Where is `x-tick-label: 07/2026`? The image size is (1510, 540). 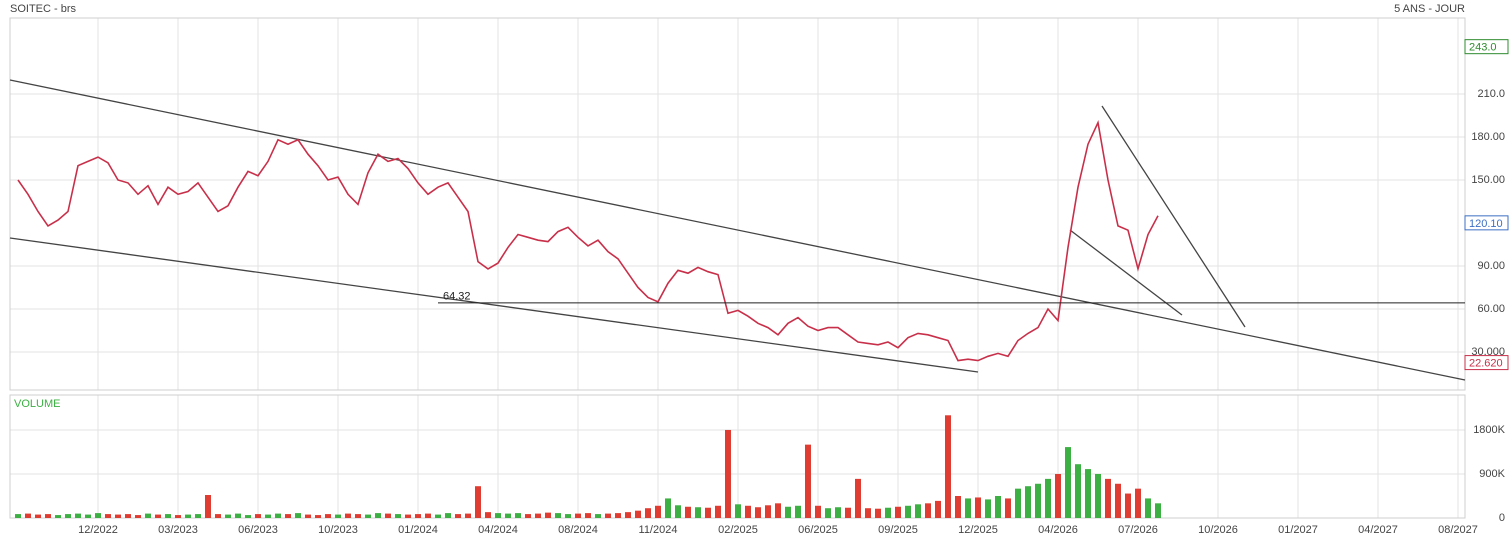
x-tick-label: 07/2026 is located at coordinates (1138, 530).